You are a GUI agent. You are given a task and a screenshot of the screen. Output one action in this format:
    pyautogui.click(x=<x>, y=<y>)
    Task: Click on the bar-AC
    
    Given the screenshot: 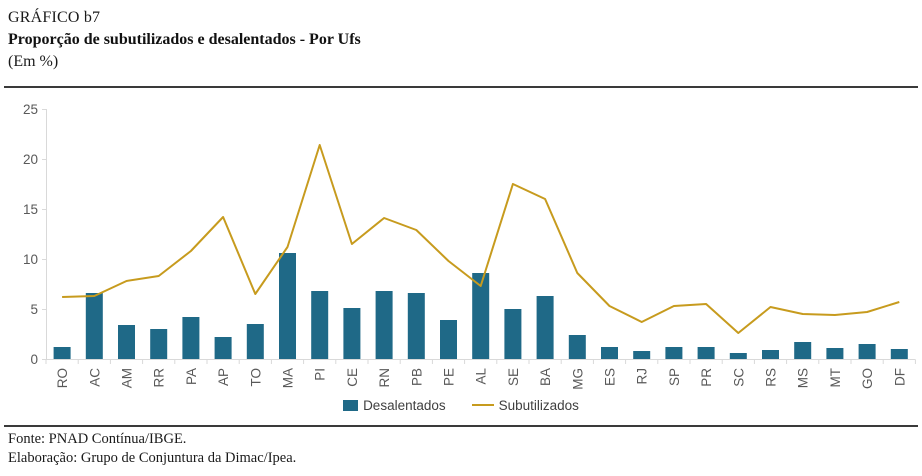 What is the action you would take?
    pyautogui.click(x=94, y=326)
    